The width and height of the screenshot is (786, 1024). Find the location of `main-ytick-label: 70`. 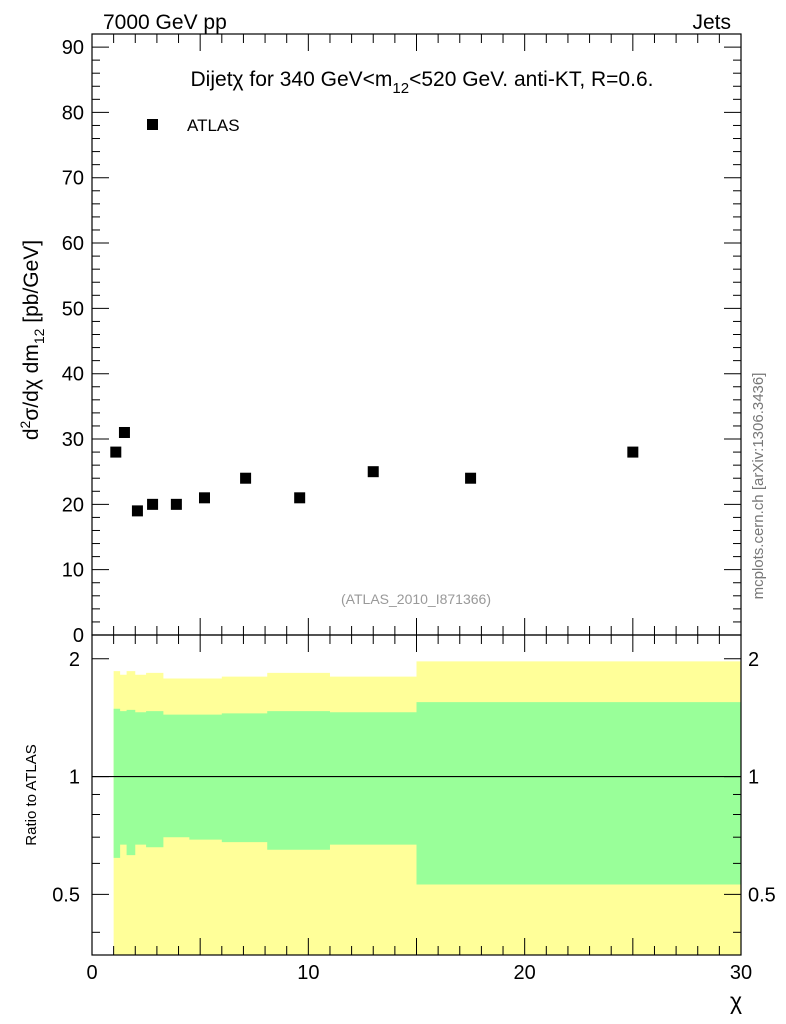

main-ytick-label: 70 is located at coordinates (73, 179).